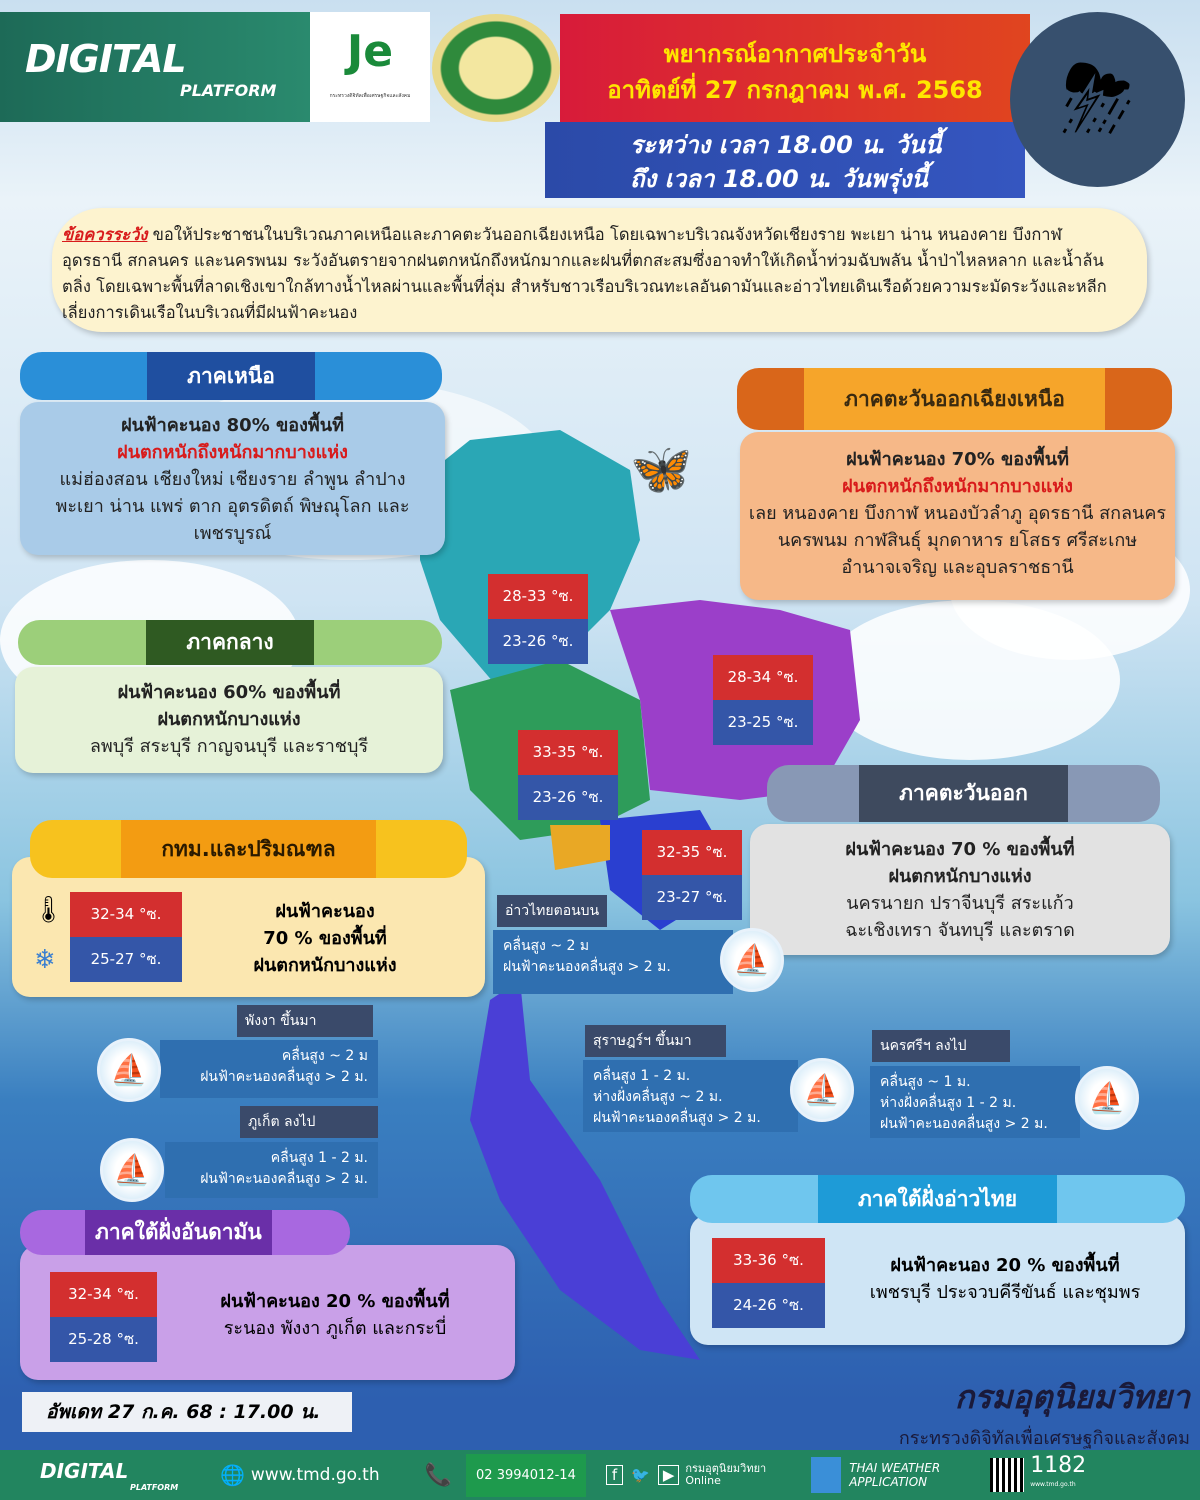 Image resolution: width=1200 pixels, height=1500 pixels. I want to click on website-link: www.tmd.go.th, so click(315, 1475).